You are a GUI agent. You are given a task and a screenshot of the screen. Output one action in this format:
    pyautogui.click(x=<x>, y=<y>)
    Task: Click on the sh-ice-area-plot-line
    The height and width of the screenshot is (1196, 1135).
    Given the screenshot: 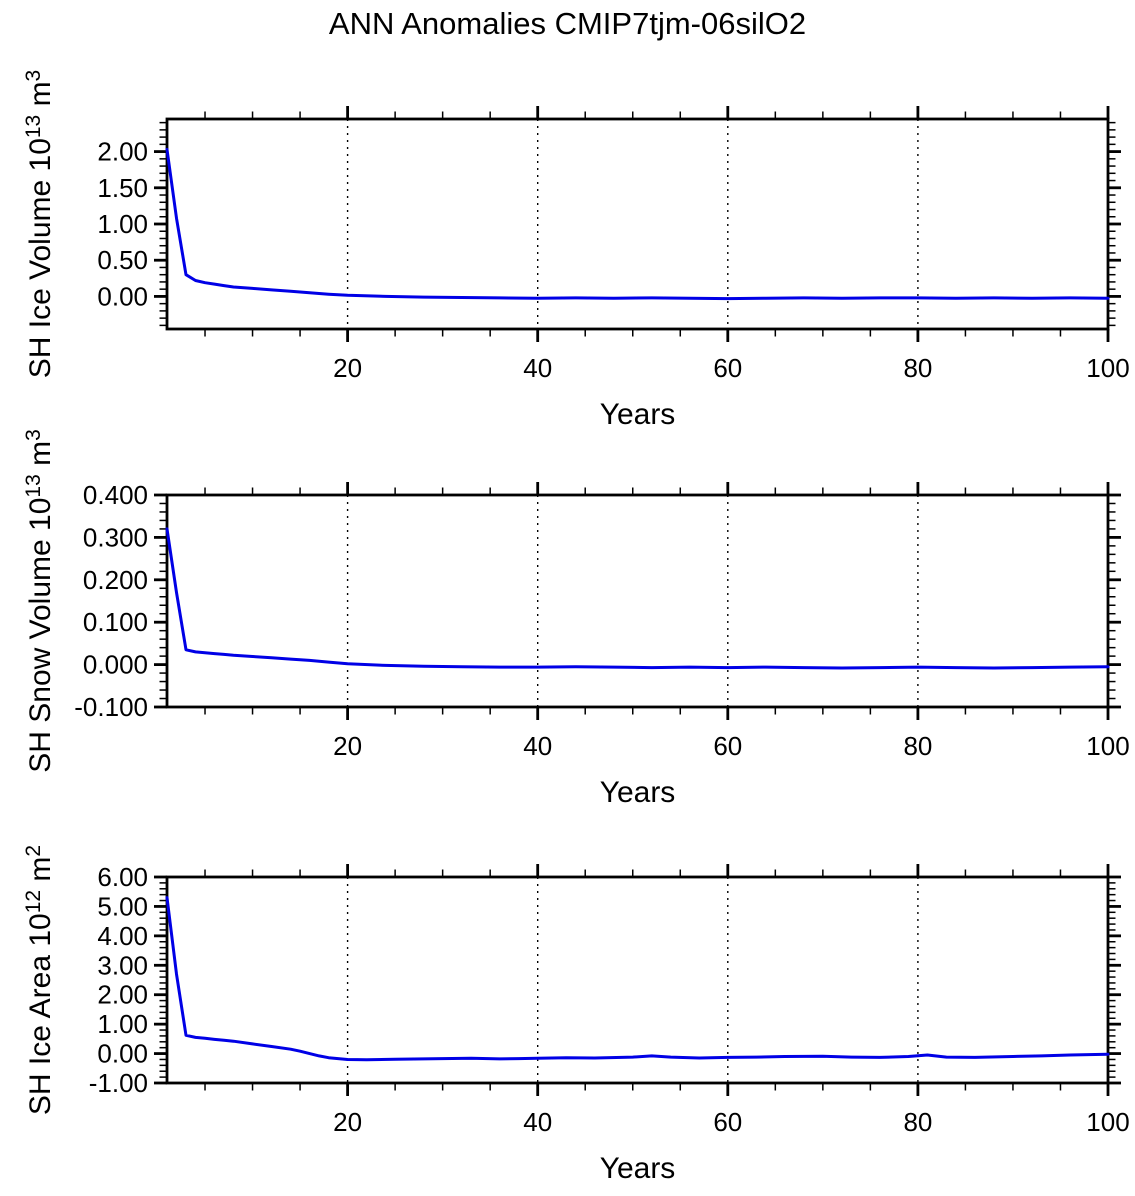 What is the action you would take?
    pyautogui.click(x=637, y=979)
    